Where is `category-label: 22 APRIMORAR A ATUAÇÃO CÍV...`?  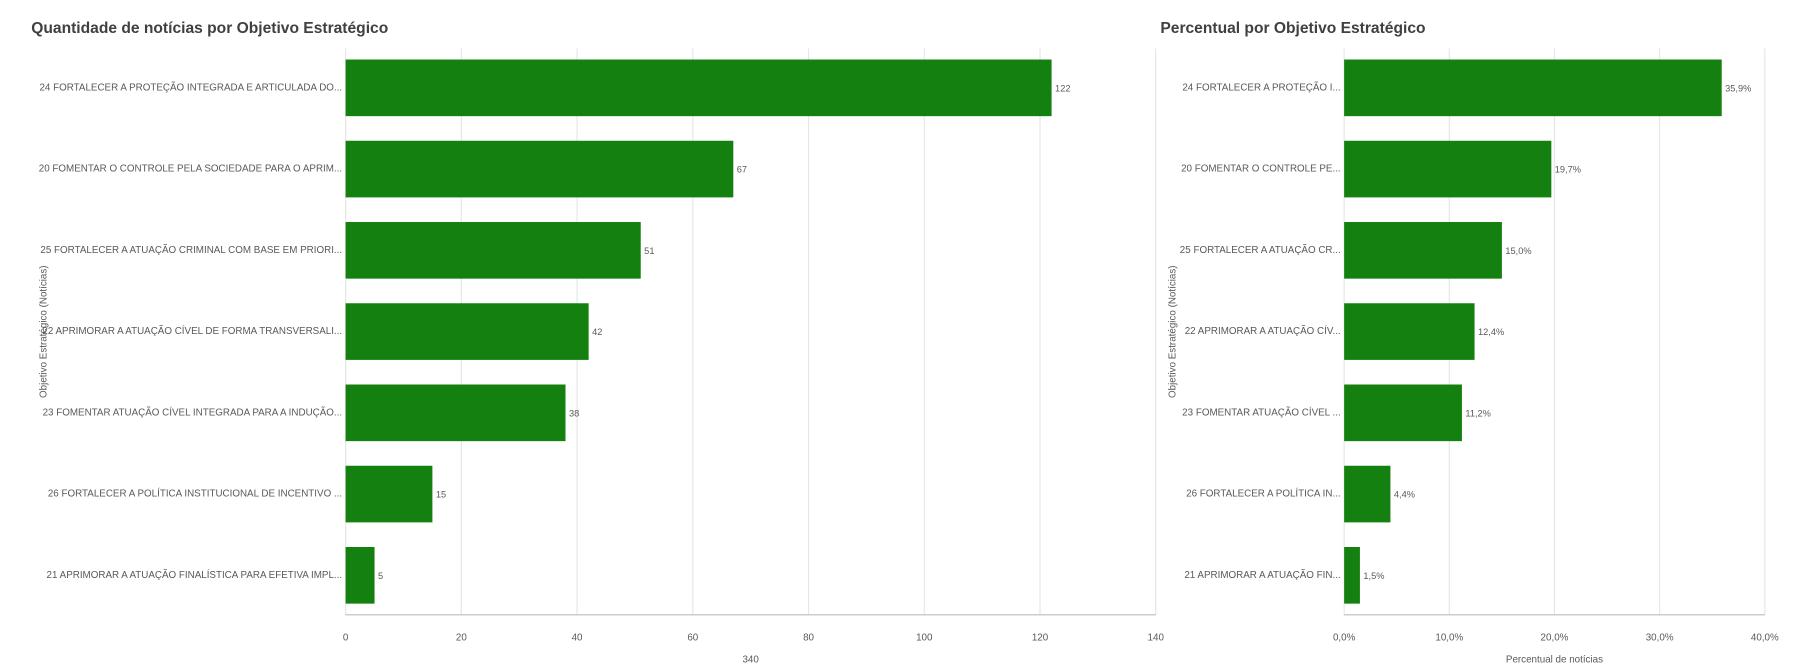
category-label: 22 APRIMORAR A ATUAÇÃO CÍV... is located at coordinates (1263, 331).